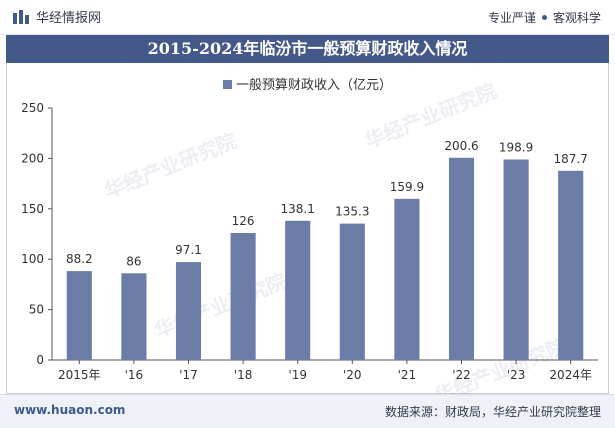 The width and height of the screenshot is (615, 428). Describe the element at coordinates (227, 84) in the screenshot. I see `legend-swatch` at that location.